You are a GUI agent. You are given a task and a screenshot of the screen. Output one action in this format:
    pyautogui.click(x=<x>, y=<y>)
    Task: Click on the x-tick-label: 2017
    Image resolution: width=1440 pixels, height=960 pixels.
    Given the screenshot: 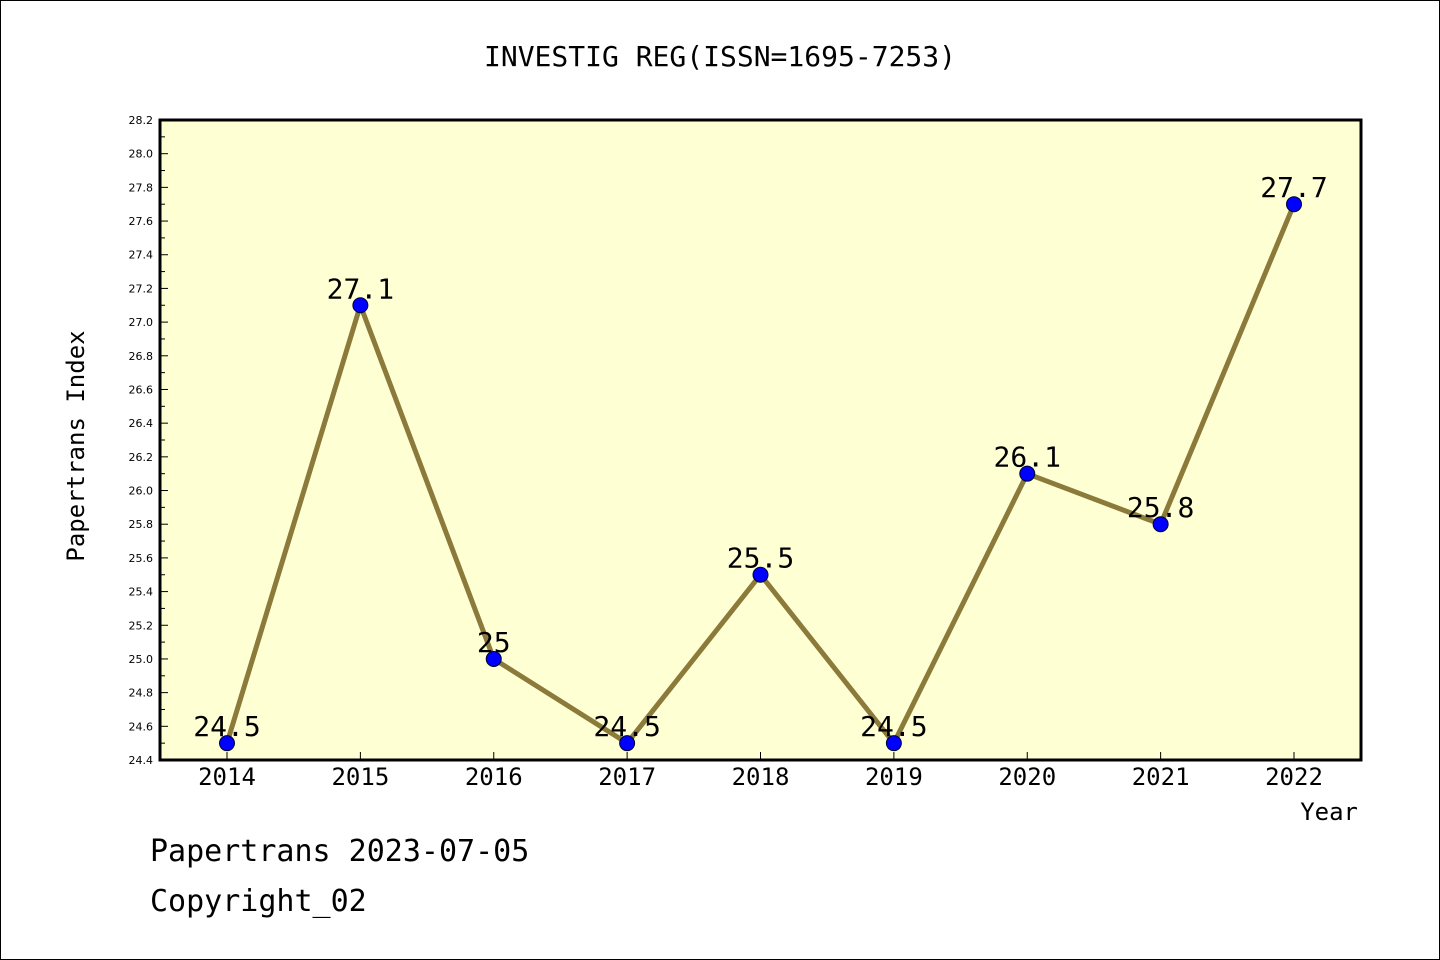 What is the action you would take?
    pyautogui.click(x=627, y=777)
    